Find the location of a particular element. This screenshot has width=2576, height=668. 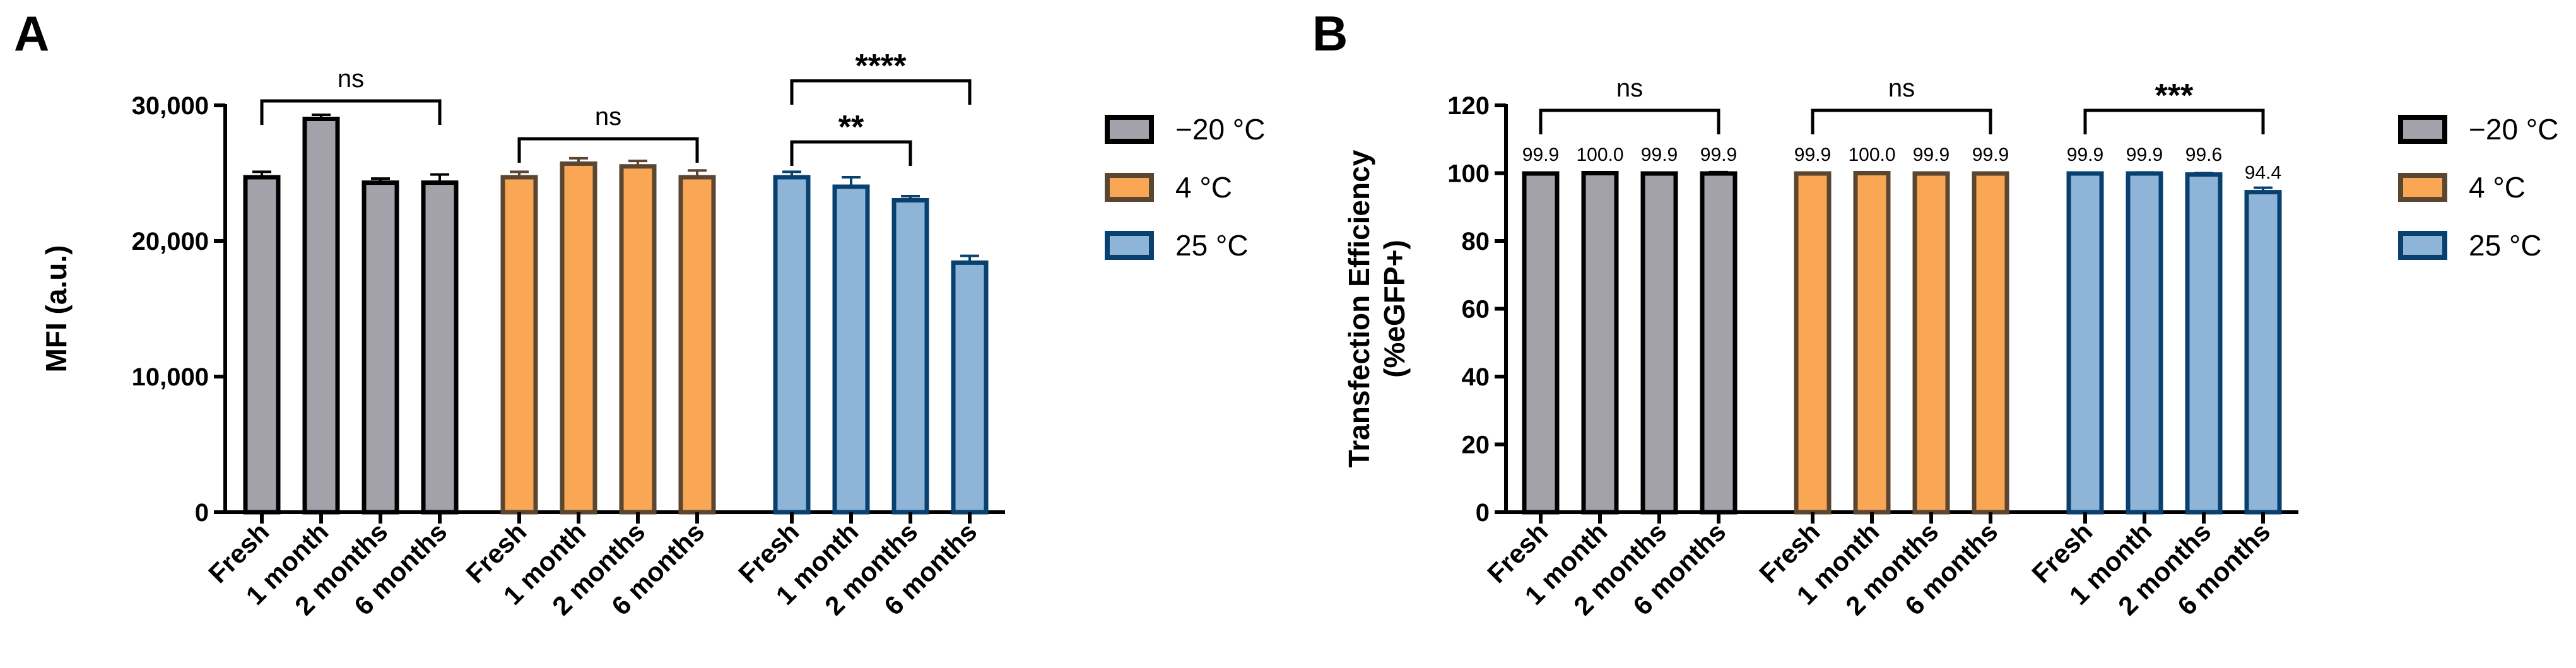

y-axis-title-line2: (%eGFP+) is located at coordinates (1394, 309).